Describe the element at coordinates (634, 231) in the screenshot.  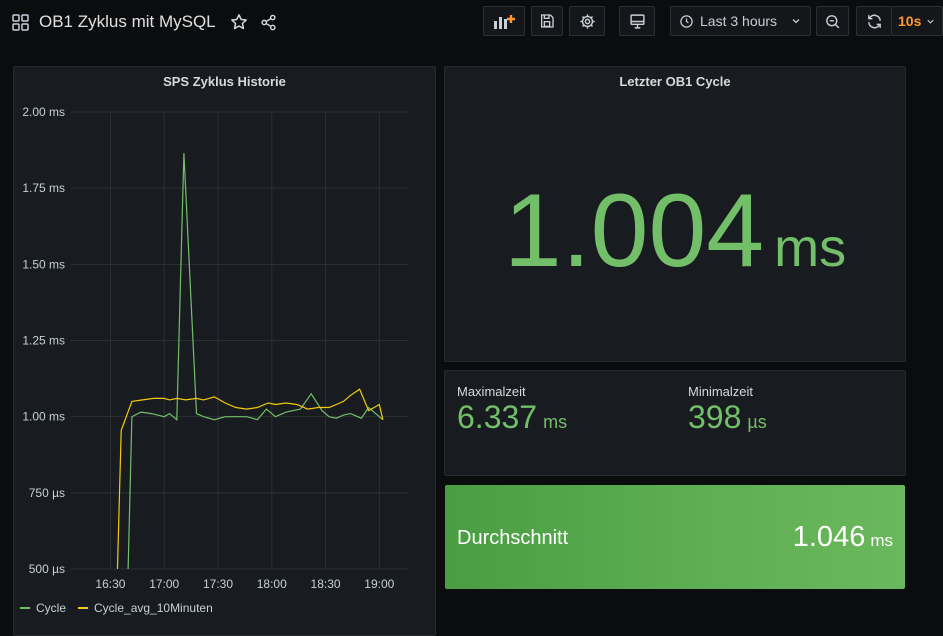
I see `last-cycle-number: 1.004` at that location.